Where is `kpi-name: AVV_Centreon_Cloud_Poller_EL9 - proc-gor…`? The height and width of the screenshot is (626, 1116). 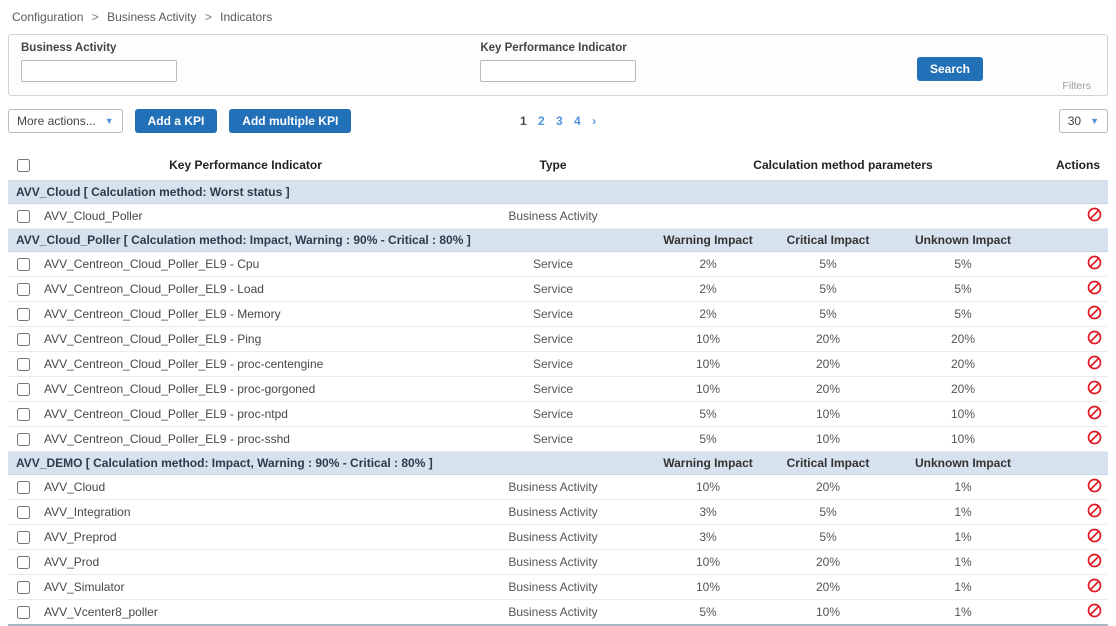
kpi-name: AVV_Centreon_Cloud_Poller_EL9 - proc-gor… is located at coordinates (245, 389).